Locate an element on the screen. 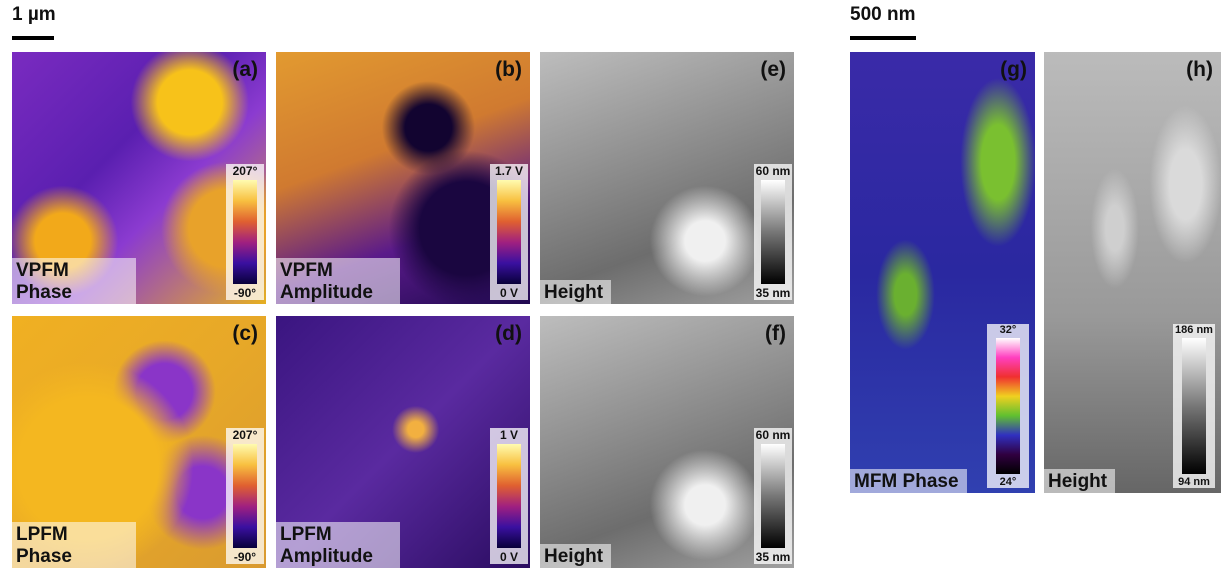  afm-panel: (a) VPFM Phase 207° -90° is located at coordinates (139, 178).